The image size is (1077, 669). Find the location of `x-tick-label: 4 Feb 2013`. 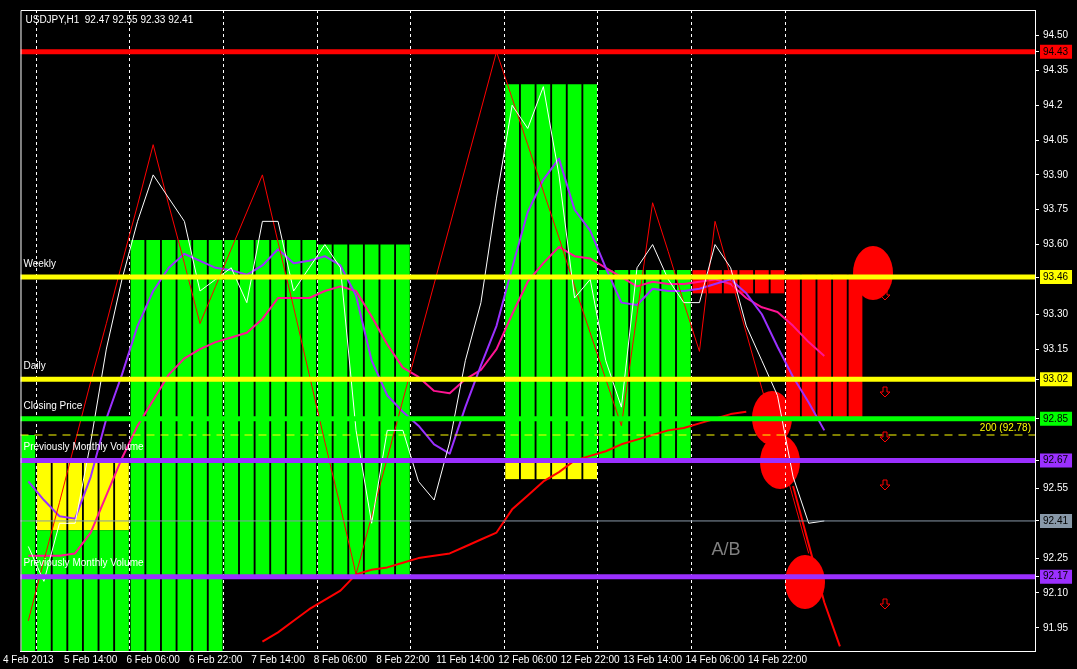

x-tick-label: 4 Feb 2013 is located at coordinates (28, 659).